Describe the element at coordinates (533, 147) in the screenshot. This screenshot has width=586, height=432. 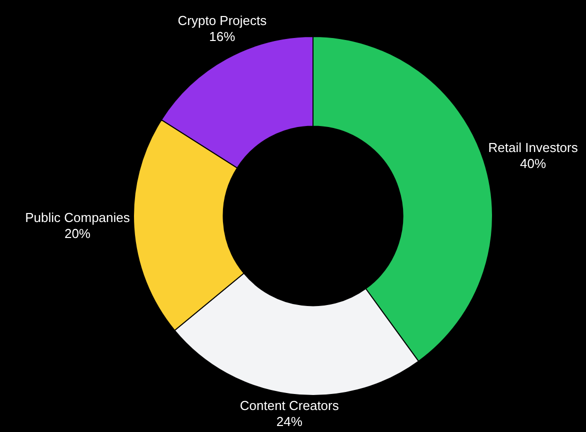
I see `slice-label: Retail Investors` at that location.